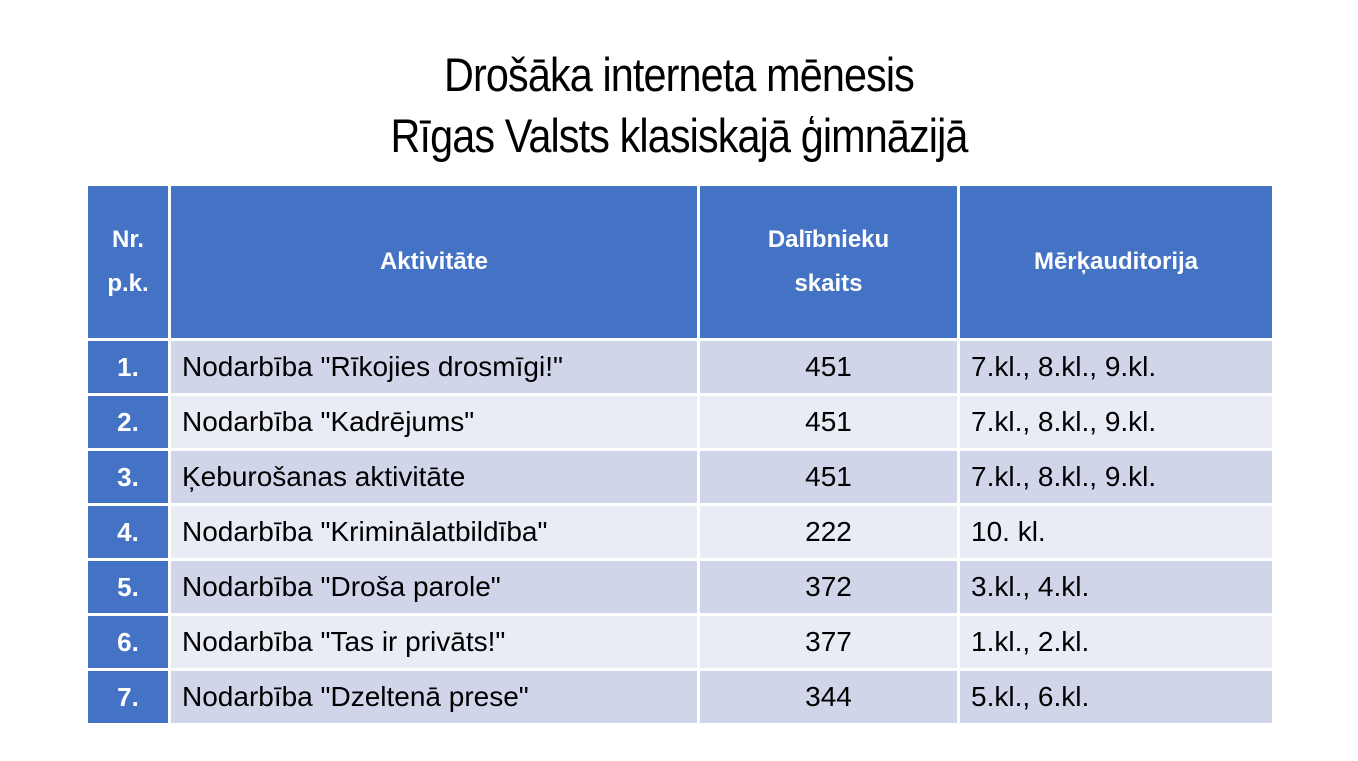  I want to click on activity-cell: Nodarbība "Kadrējums", so click(434, 422).